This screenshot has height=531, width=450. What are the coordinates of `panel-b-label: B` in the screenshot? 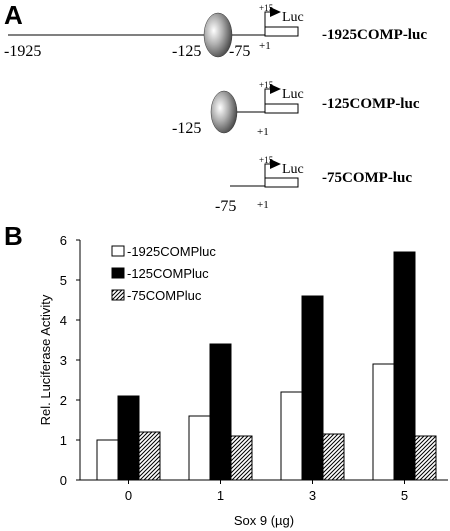 It's located at (13, 236).